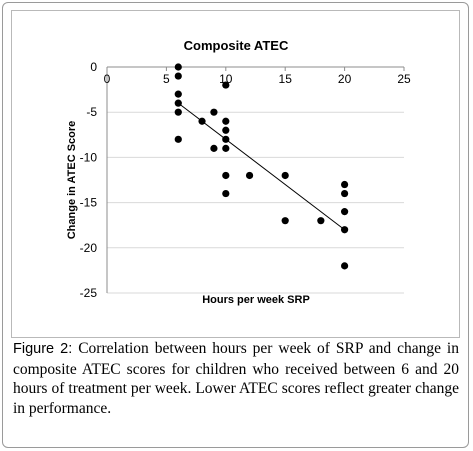 The height and width of the screenshot is (451, 473). I want to click on x-tick-label: 15, so click(286, 79).